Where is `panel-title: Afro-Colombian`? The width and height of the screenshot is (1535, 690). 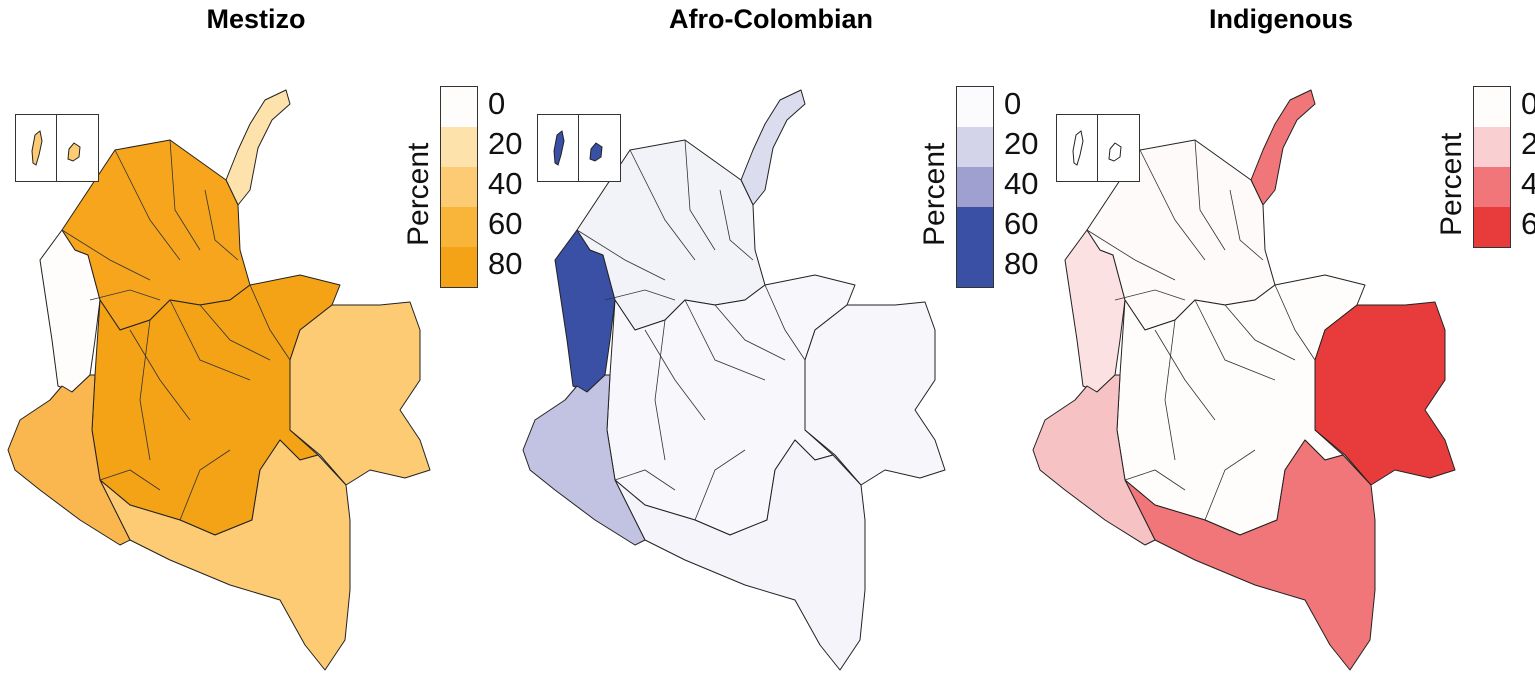 panel-title: Afro-Colombian is located at coordinates (771, 19).